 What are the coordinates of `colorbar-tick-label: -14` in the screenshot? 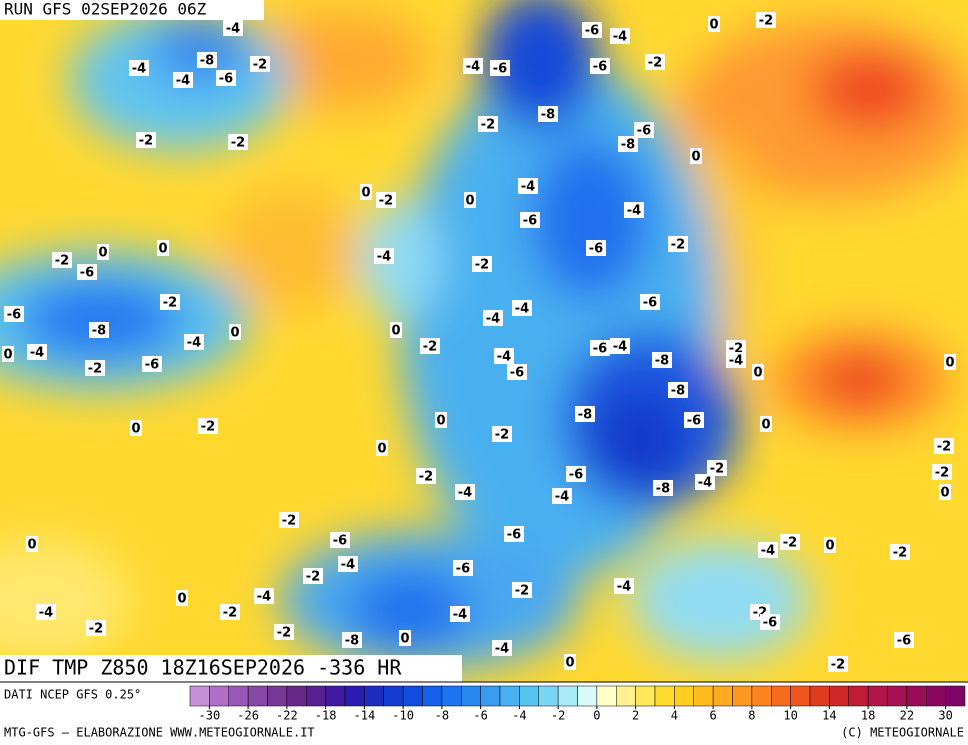 It's located at (365, 716).